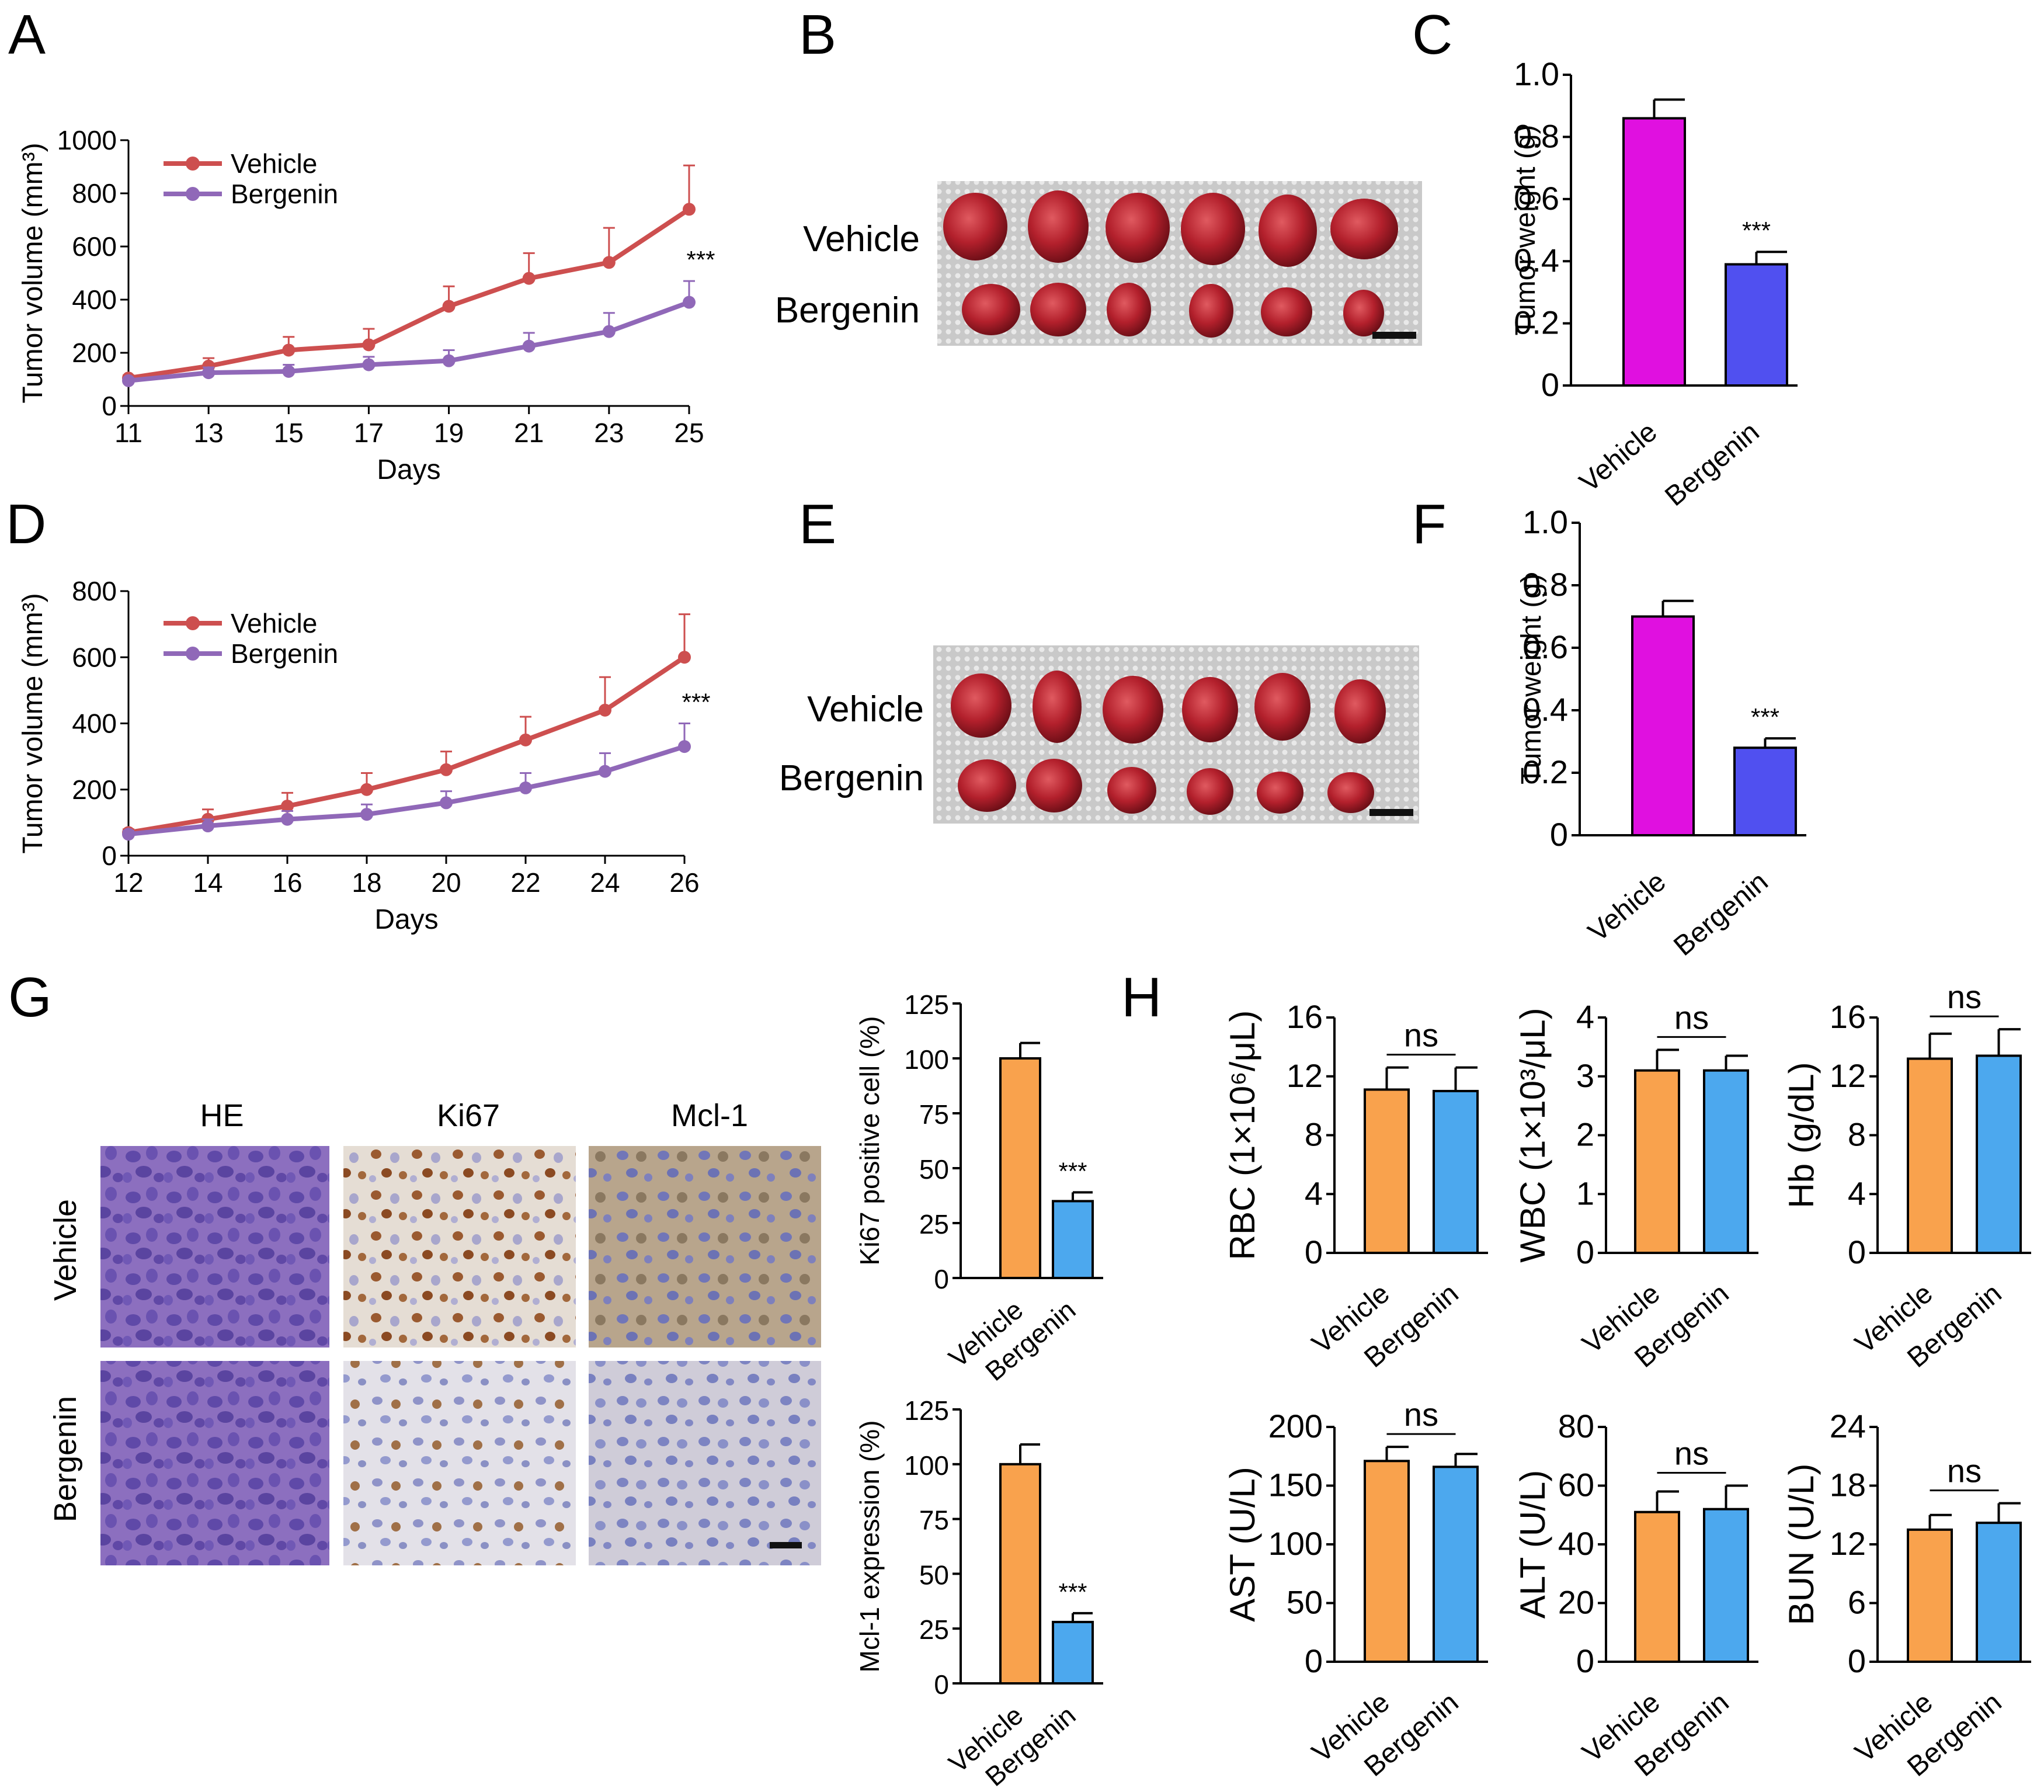 This screenshot has height=1792, width=2044. What do you see at coordinates (1576, 1426) in the screenshot?
I see `y-tick-label: 80` at bounding box center [1576, 1426].